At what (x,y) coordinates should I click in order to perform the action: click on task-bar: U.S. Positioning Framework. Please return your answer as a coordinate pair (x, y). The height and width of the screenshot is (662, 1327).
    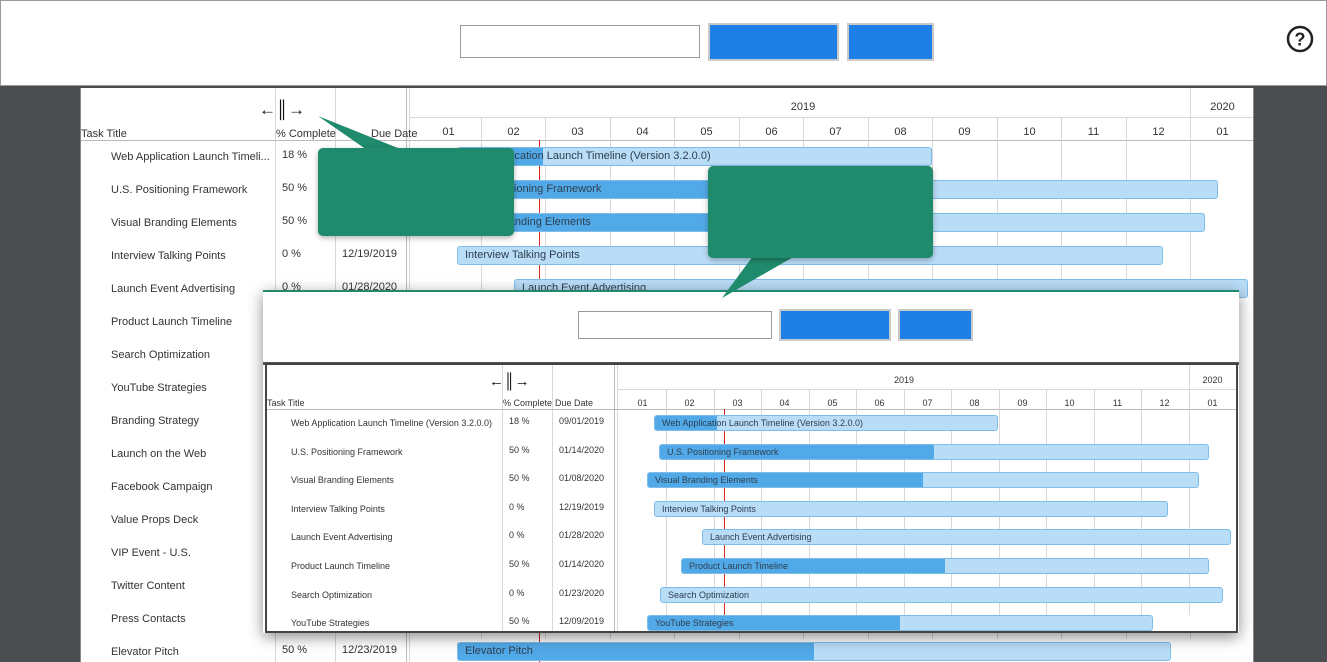
    Looking at the image, I should click on (934, 451).